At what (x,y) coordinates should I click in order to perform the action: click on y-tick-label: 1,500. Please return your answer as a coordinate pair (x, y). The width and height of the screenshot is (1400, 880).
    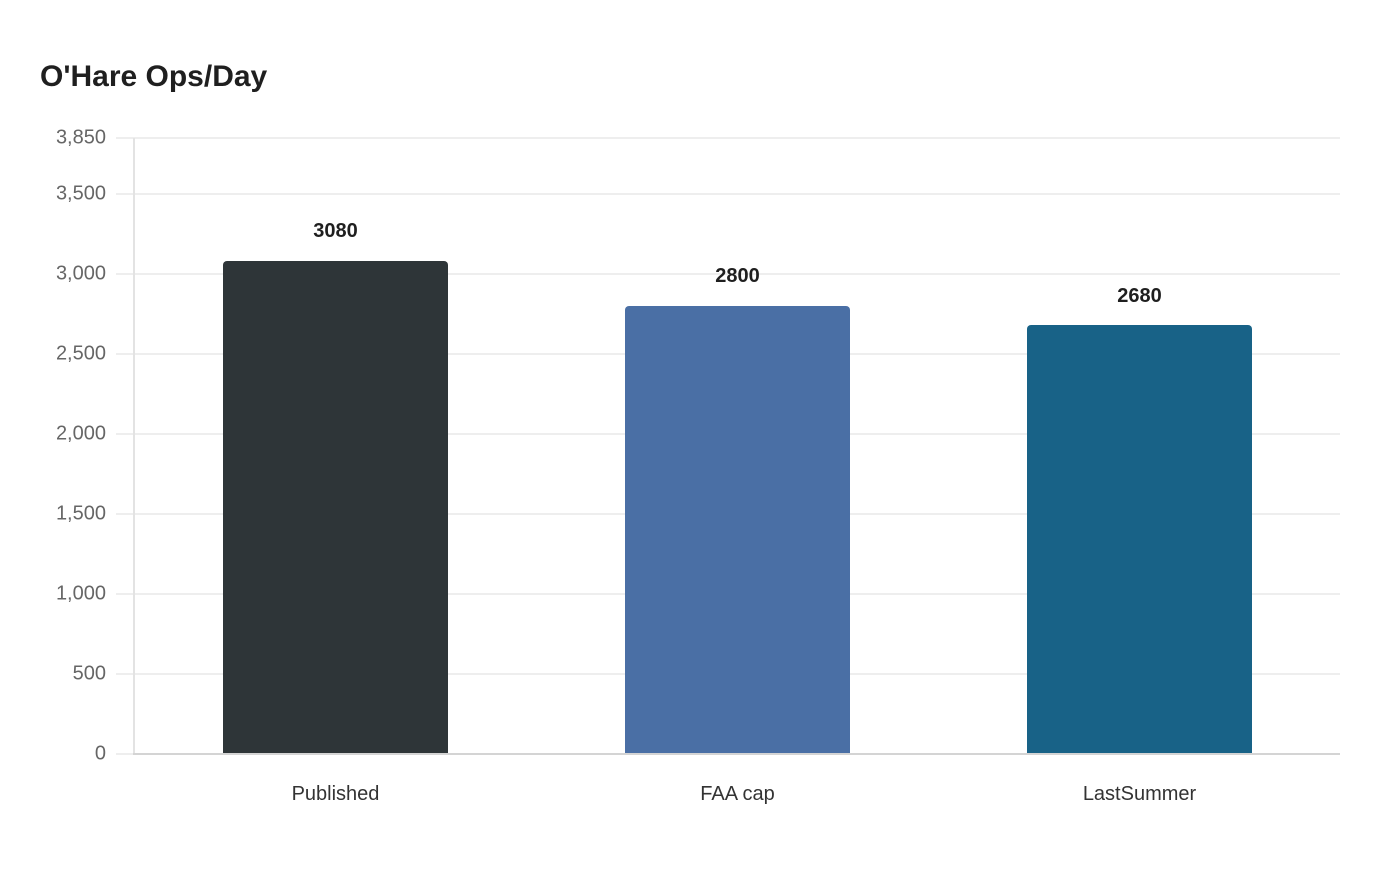
    Looking at the image, I should click on (80, 513).